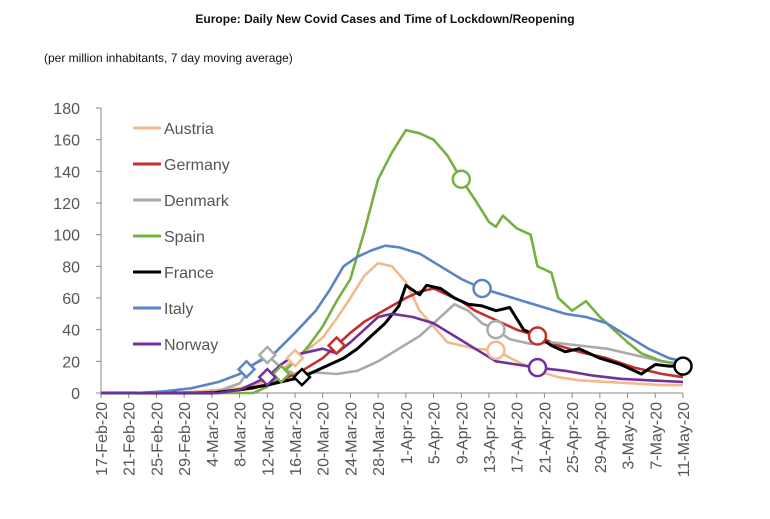  I want to click on x-tick-label: 25-Apr-20, so click(573, 437).